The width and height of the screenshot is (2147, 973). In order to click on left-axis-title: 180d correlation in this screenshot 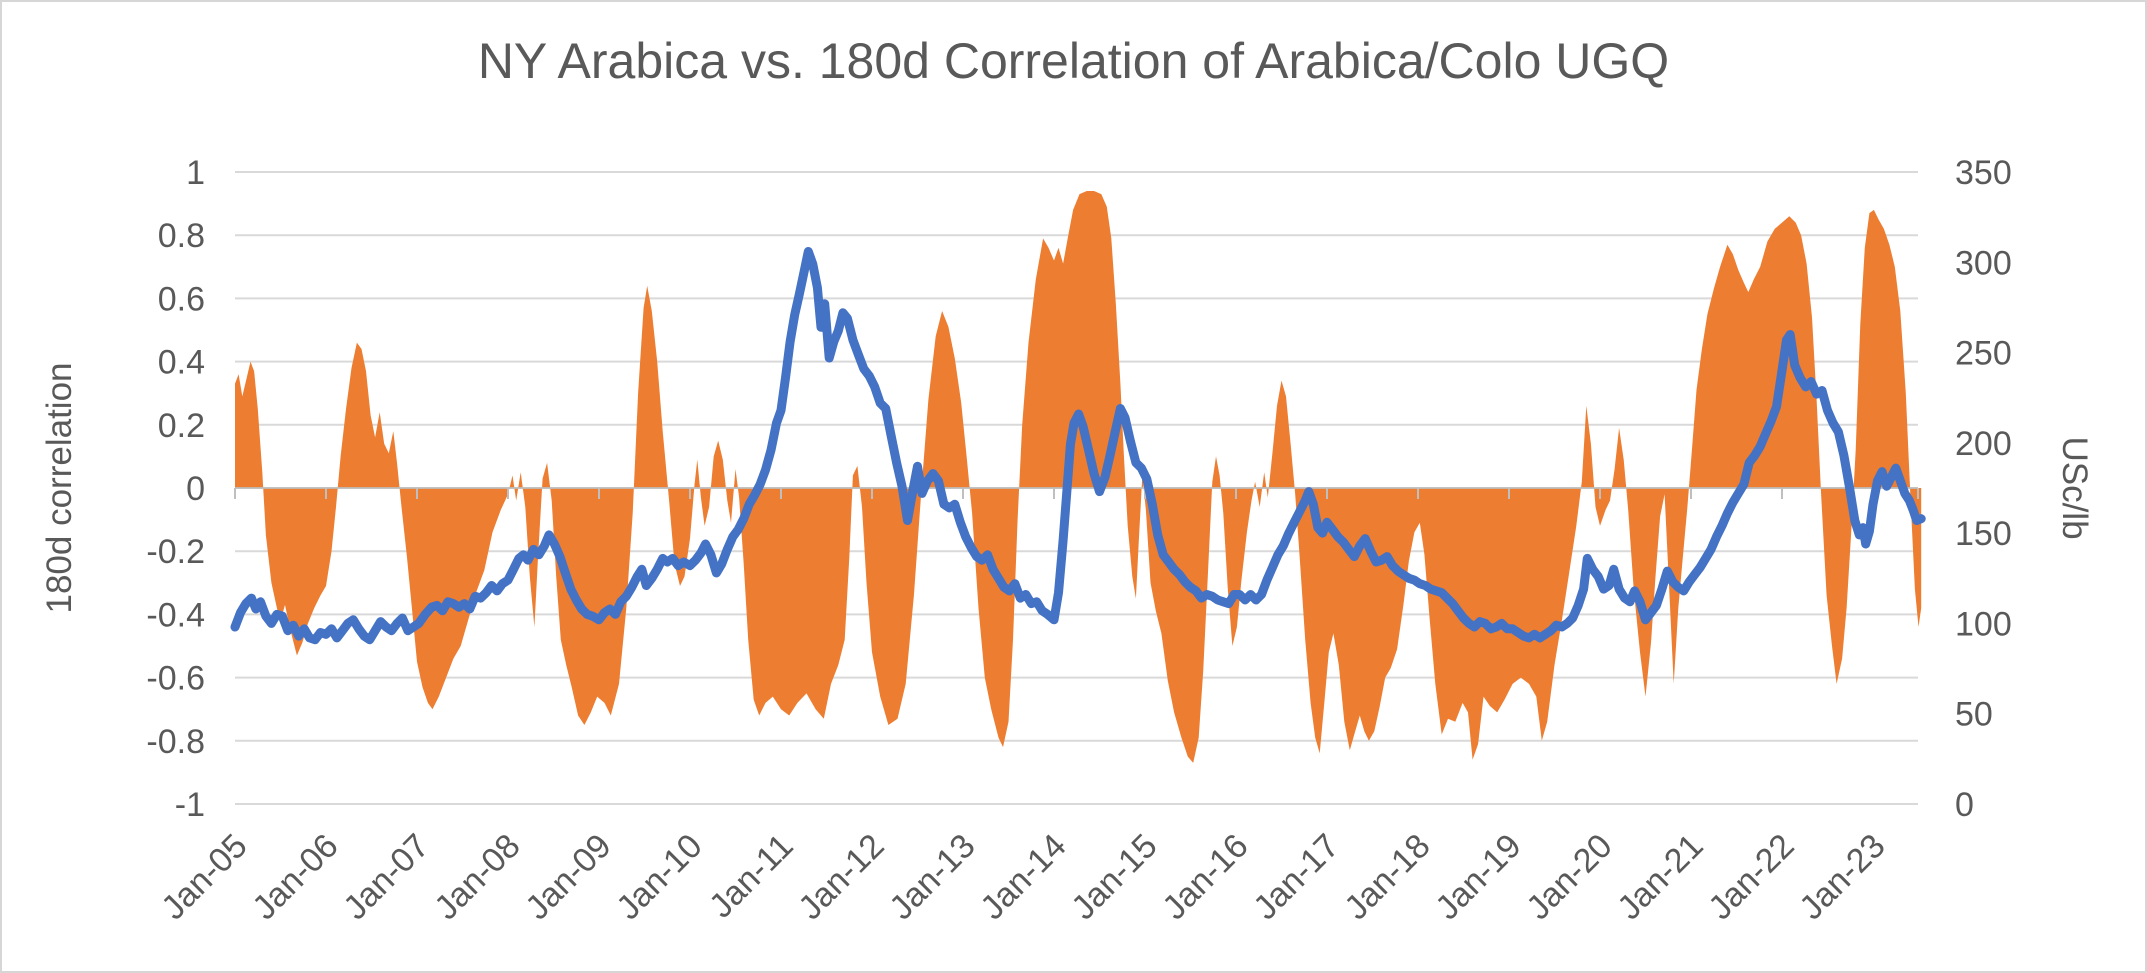, I will do `click(59, 488)`.